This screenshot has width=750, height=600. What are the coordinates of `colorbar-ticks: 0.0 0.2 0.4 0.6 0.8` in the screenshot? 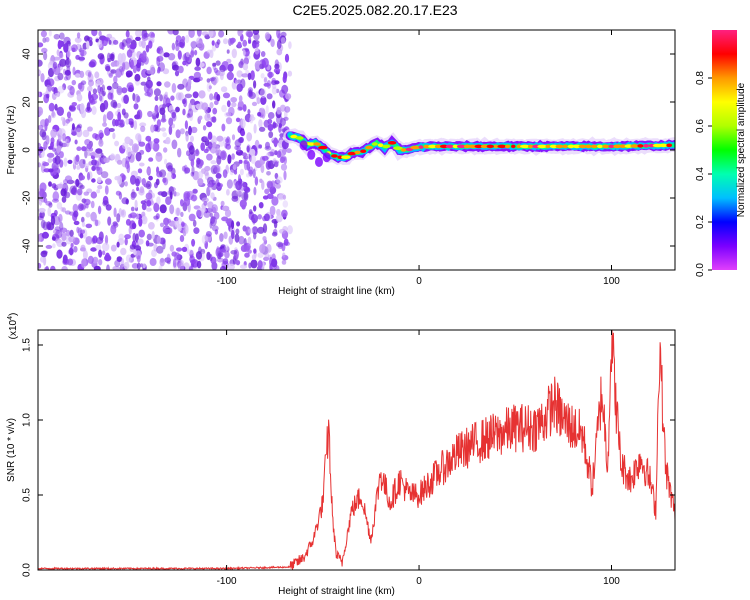 It's located at (703, 174).